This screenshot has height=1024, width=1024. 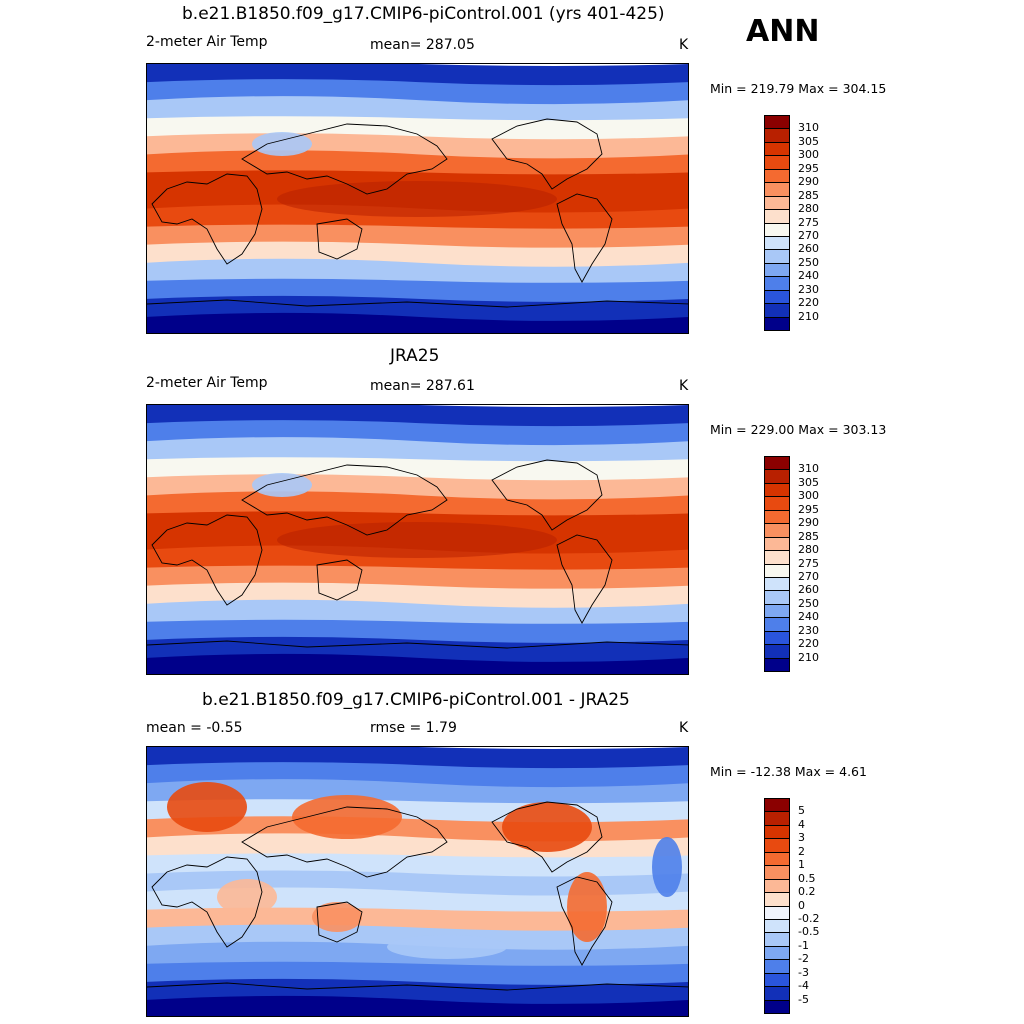 What do you see at coordinates (801, 905) in the screenshot?
I see `colorbar-tick-label: 0` at bounding box center [801, 905].